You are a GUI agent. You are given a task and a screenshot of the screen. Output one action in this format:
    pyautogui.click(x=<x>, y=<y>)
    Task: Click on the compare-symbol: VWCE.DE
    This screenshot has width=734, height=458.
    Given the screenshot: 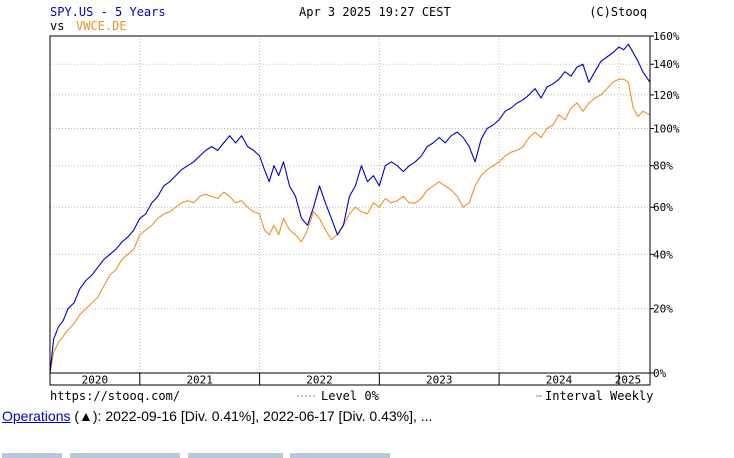 What is the action you would take?
    pyautogui.click(x=101, y=26)
    